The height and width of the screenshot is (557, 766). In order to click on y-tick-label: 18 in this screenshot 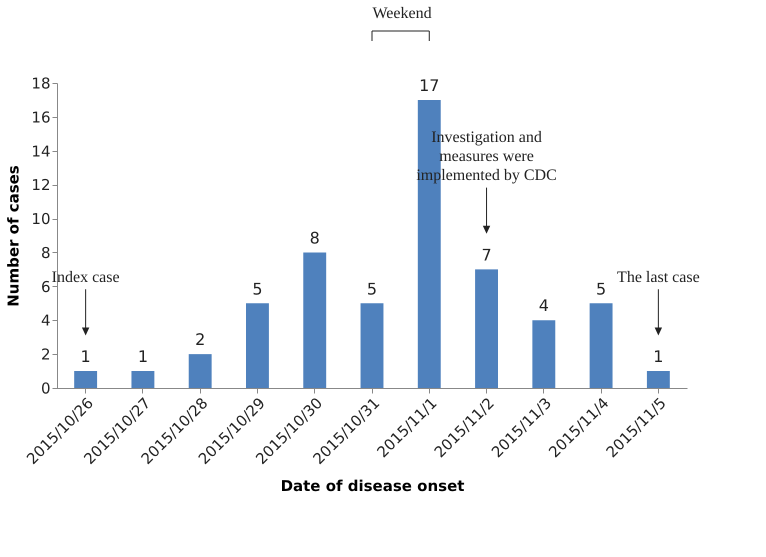, I will do `click(40, 83)`.